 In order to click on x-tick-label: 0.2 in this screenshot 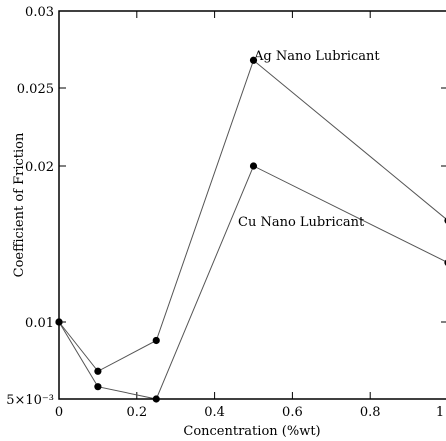, I will do `click(136, 412)`.